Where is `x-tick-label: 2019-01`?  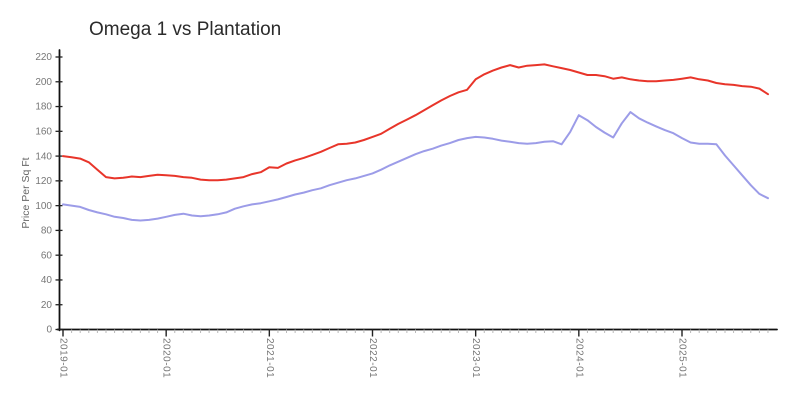 x-tick-label: 2019-01 is located at coordinates (63, 358).